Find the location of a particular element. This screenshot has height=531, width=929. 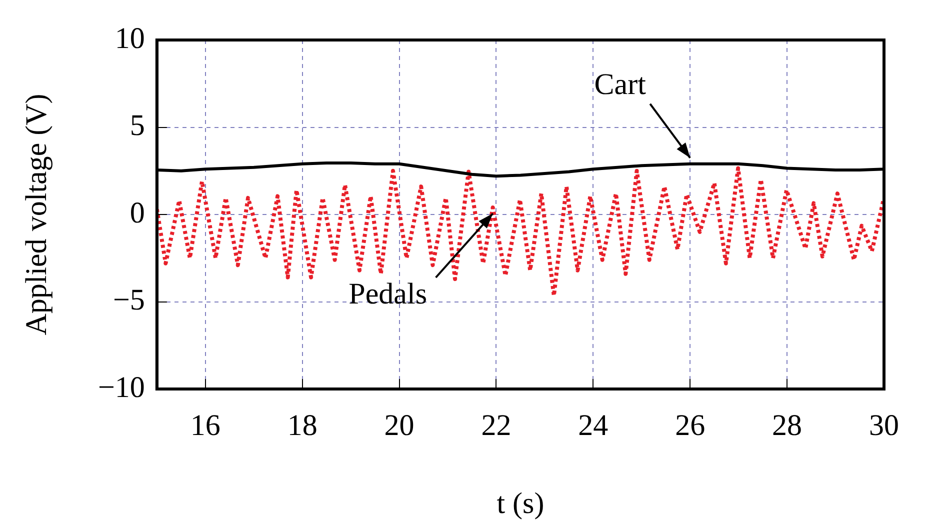

x-tick-label: 18 is located at coordinates (302, 425).